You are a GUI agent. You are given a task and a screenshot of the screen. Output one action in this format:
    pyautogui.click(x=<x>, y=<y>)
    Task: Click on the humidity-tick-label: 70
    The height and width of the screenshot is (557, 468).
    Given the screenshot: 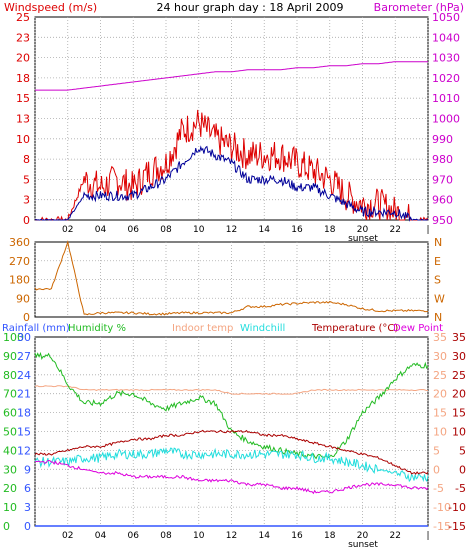 What is the action you would take?
    pyautogui.click(x=10, y=394)
    